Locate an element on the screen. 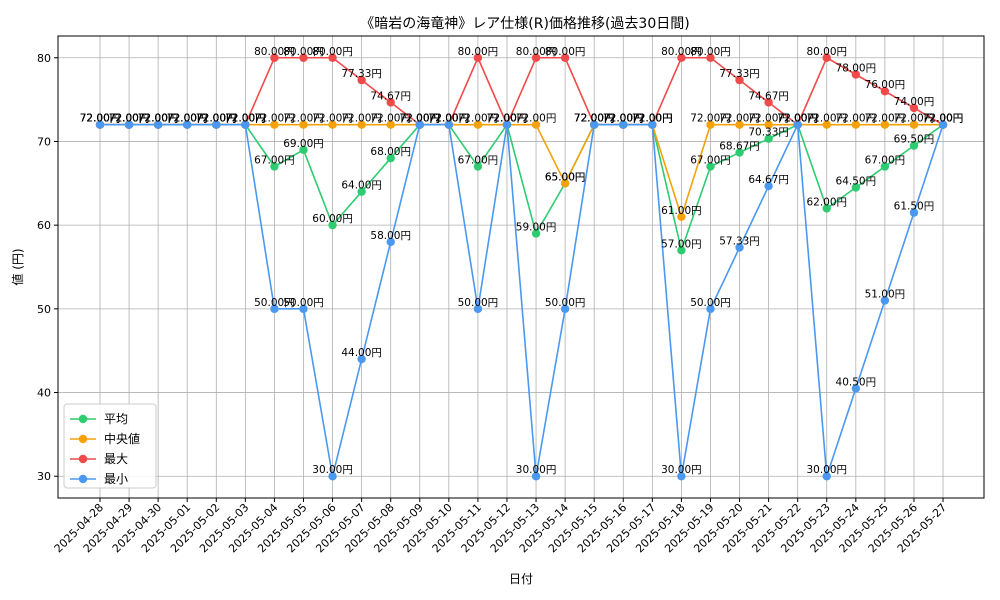  legend-label: 平均 is located at coordinates (116, 419).